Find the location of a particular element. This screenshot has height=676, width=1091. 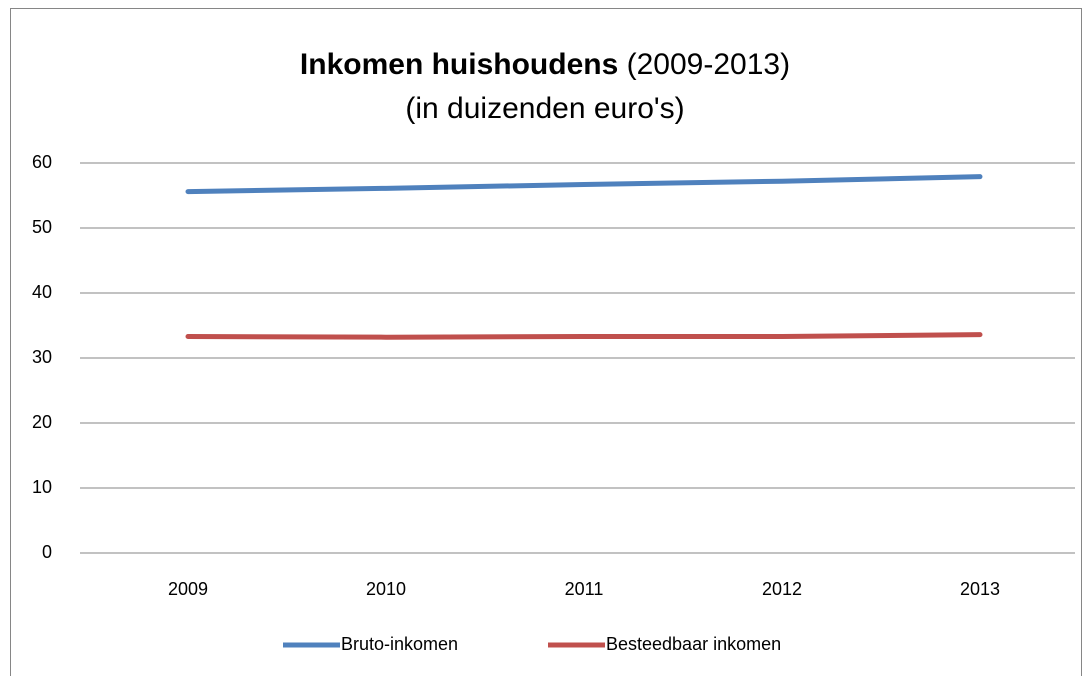

title-years: (2009-2013) is located at coordinates (708, 64).